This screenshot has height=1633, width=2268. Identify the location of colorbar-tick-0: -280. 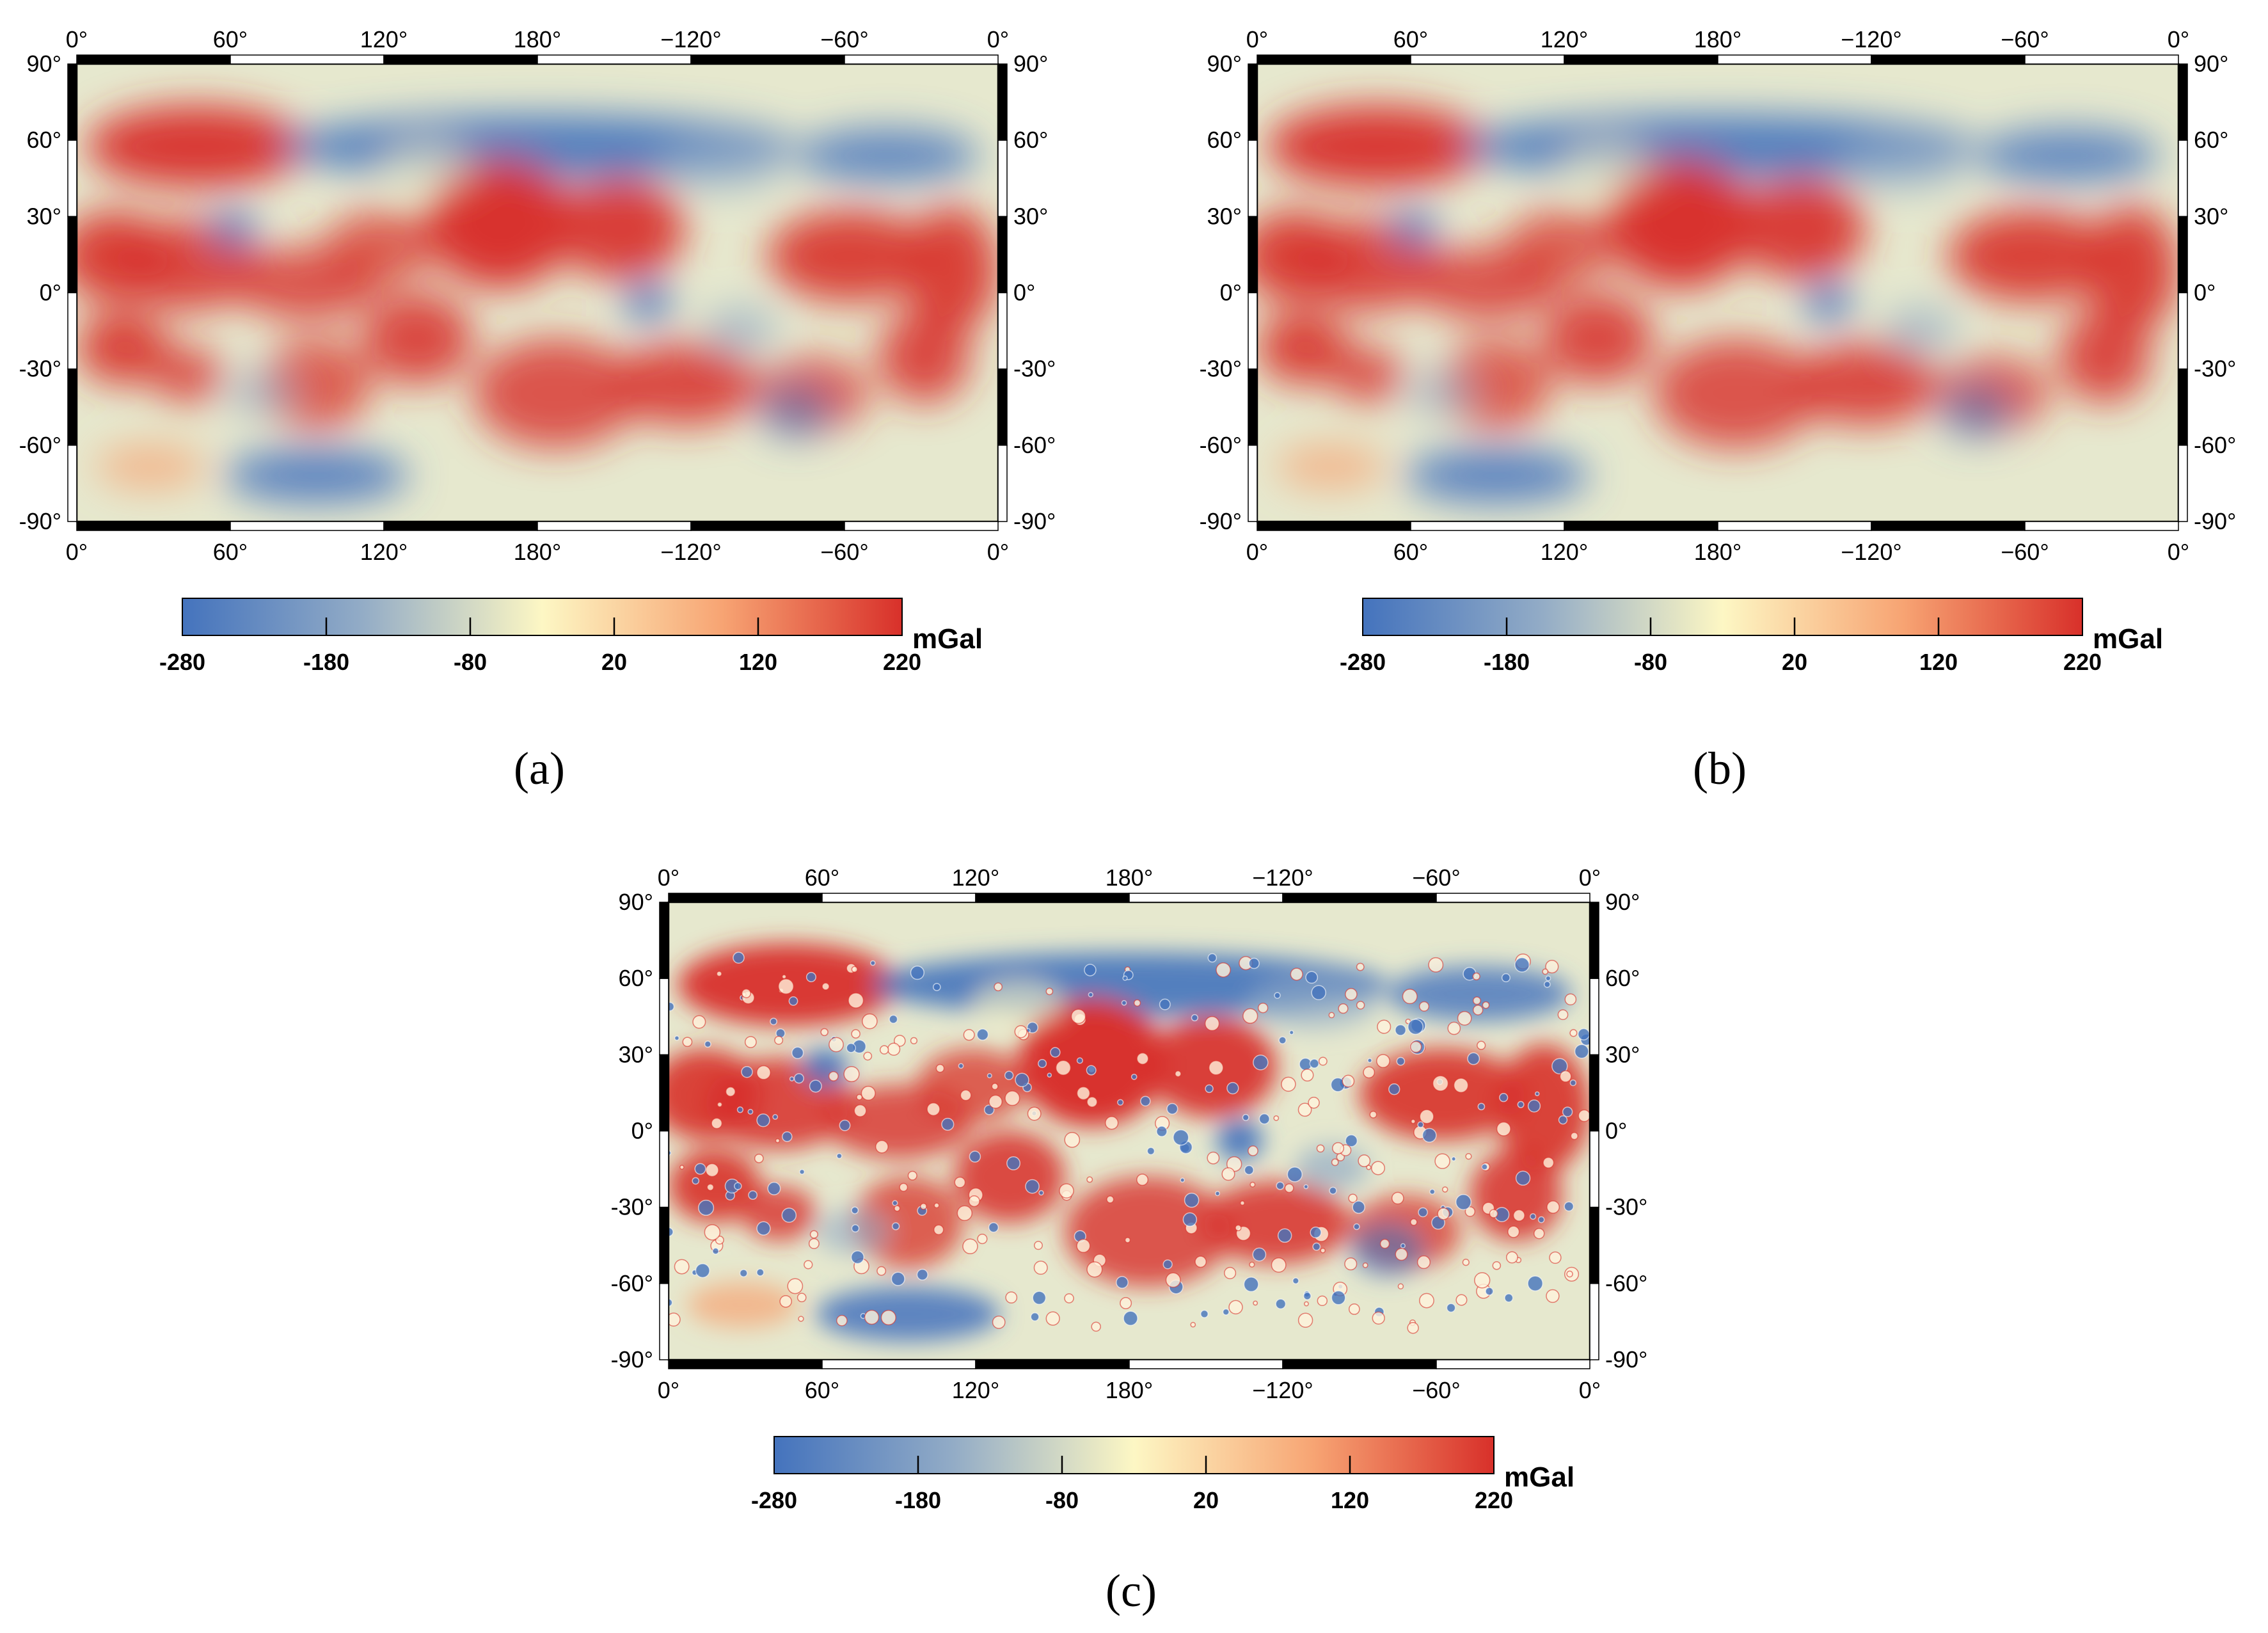
(1363, 662).